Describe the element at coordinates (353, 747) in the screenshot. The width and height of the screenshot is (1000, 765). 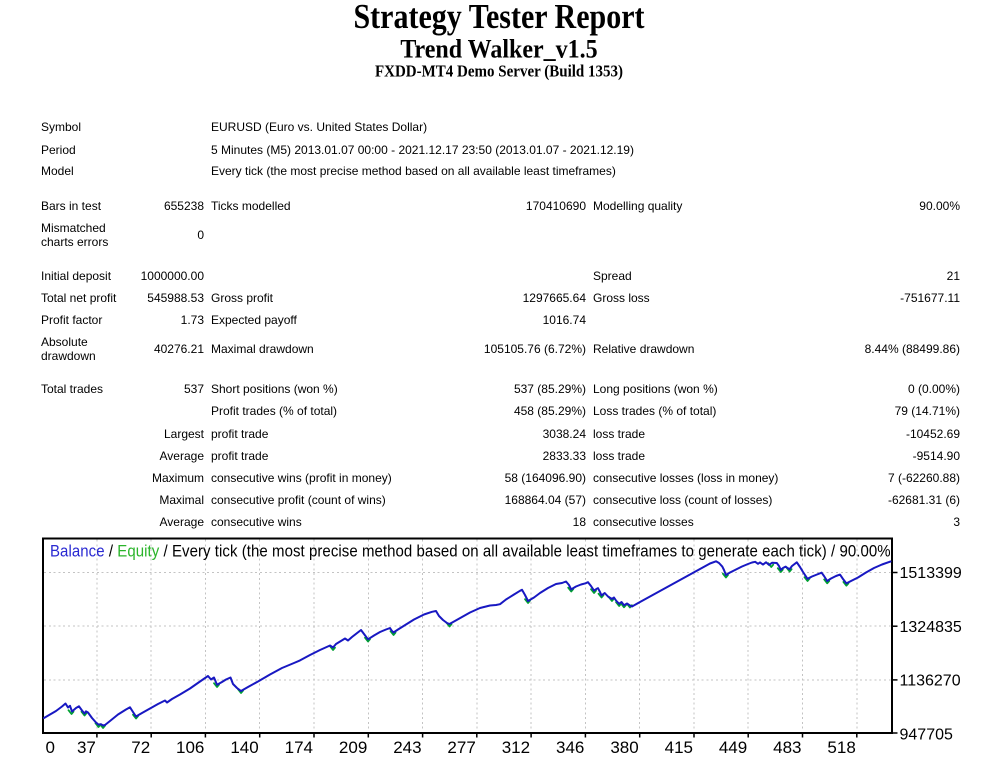
I see `svg-text: 209` at that location.